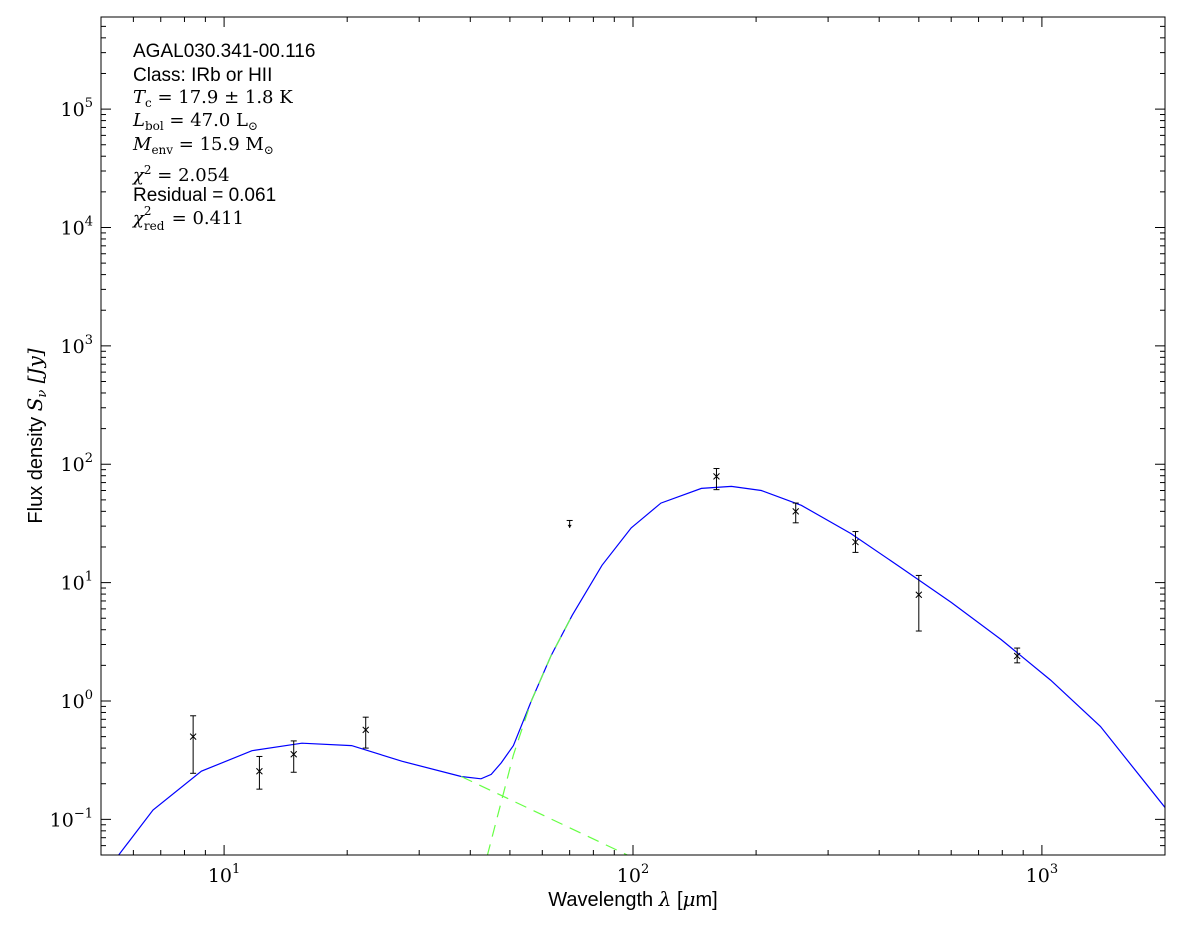 This screenshot has width=1200, height=933. Describe the element at coordinates (213, 98) in the screenshot. I see `temperature-annotation: Tc = 17.9 ± 1.8 K` at that location.